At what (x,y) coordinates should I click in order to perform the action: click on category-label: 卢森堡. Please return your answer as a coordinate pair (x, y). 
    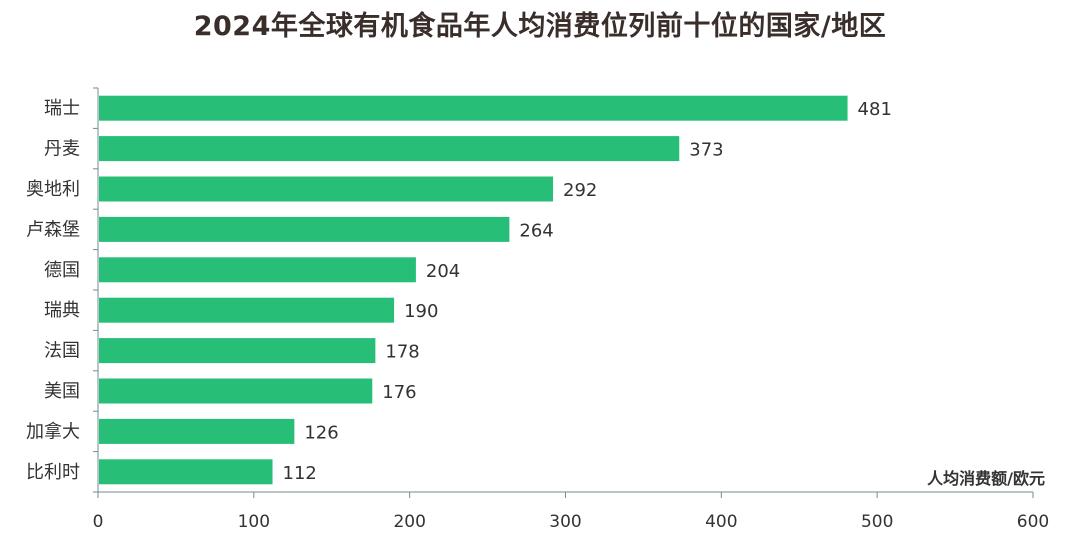
    Looking at the image, I should click on (53, 229).